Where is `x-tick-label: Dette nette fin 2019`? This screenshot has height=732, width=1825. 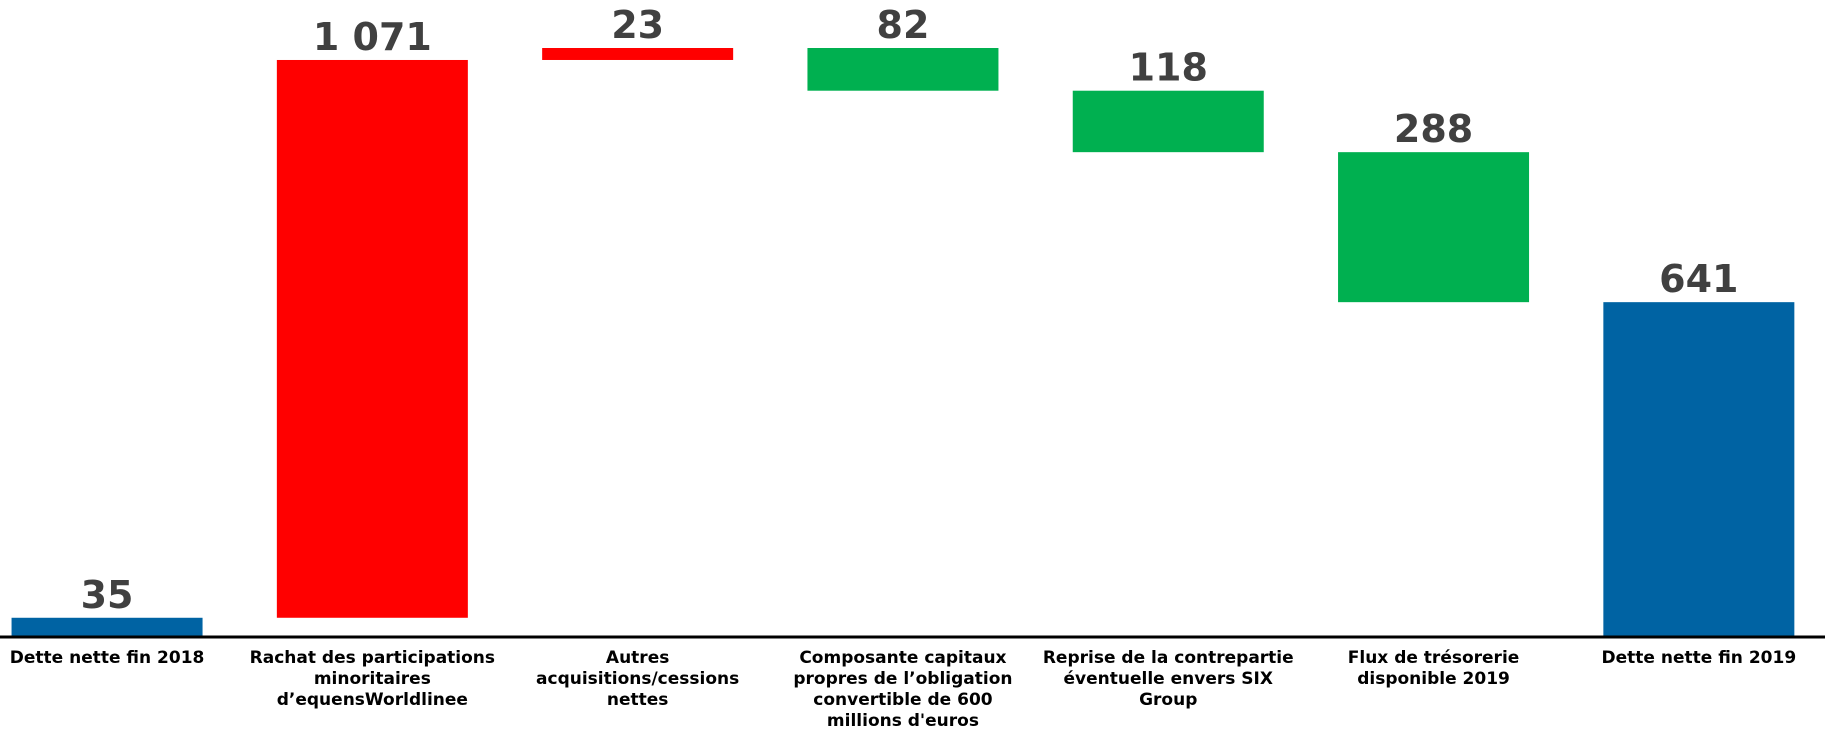 x-tick-label: Dette nette fin 2019 is located at coordinates (1699, 658).